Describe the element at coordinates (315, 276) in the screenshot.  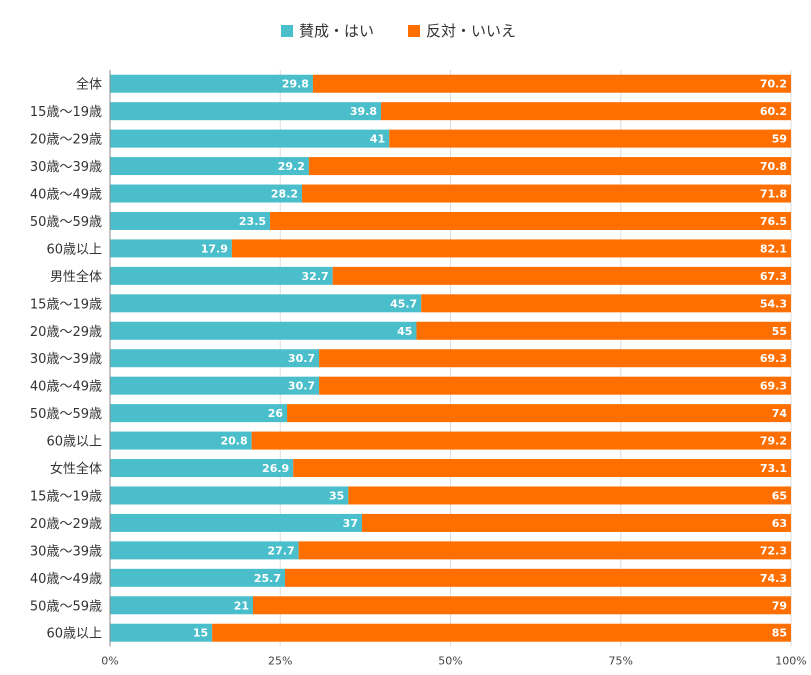
I see `data-label: 32.7` at that location.